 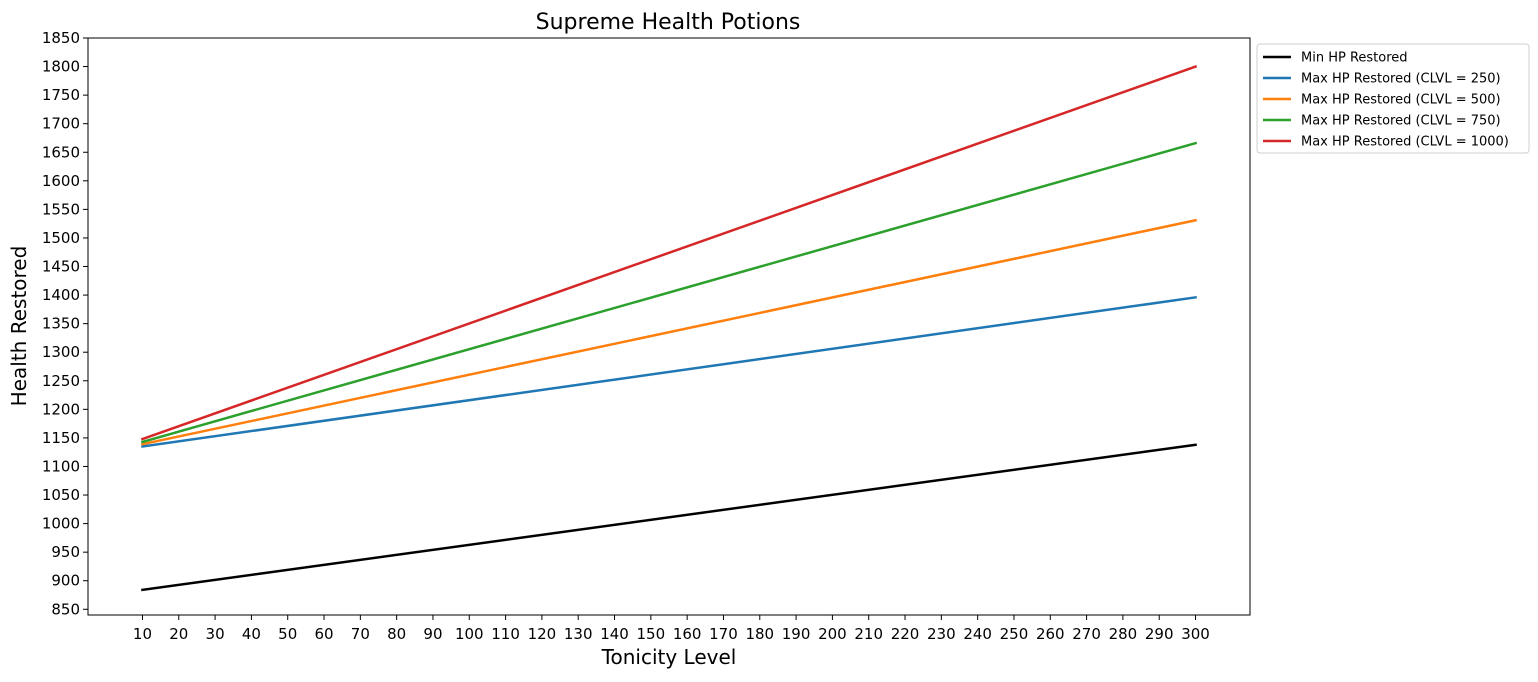 What do you see at coordinates (65, 552) in the screenshot?
I see `y-tick-label: 950` at bounding box center [65, 552].